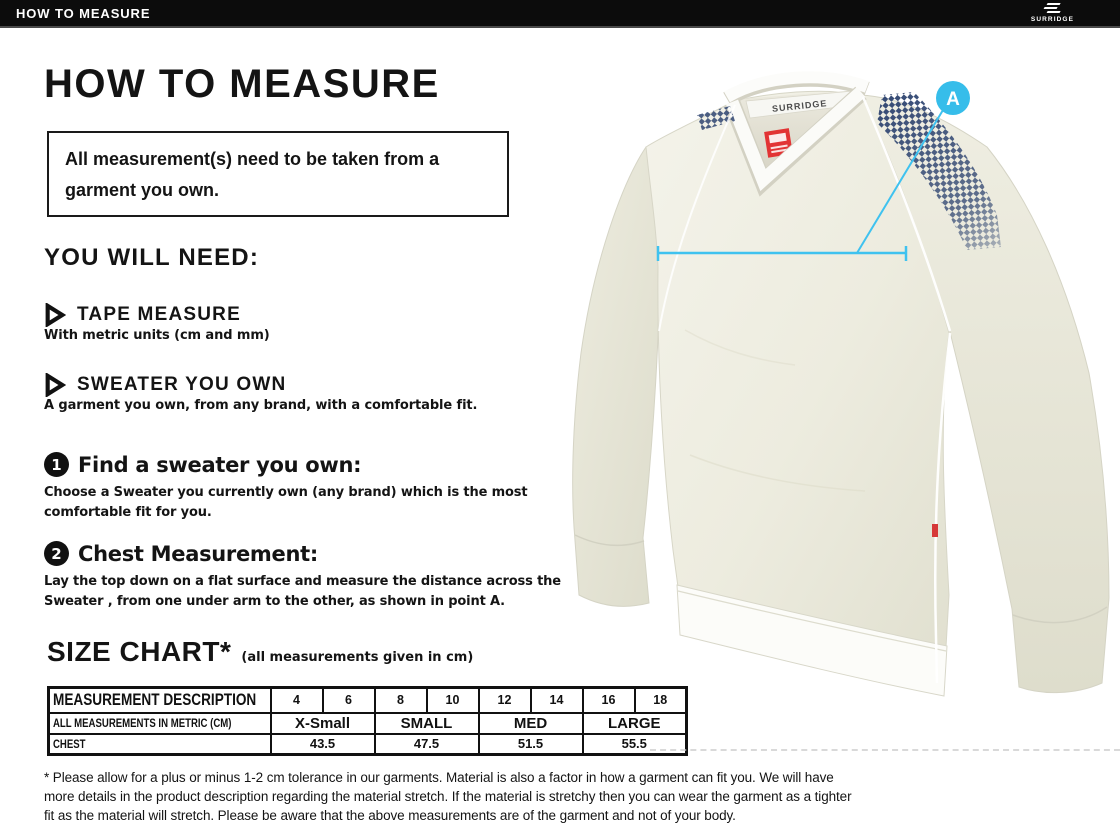  Describe the element at coordinates (296, 700) in the screenshot. I see `size-cell: 4` at that location.